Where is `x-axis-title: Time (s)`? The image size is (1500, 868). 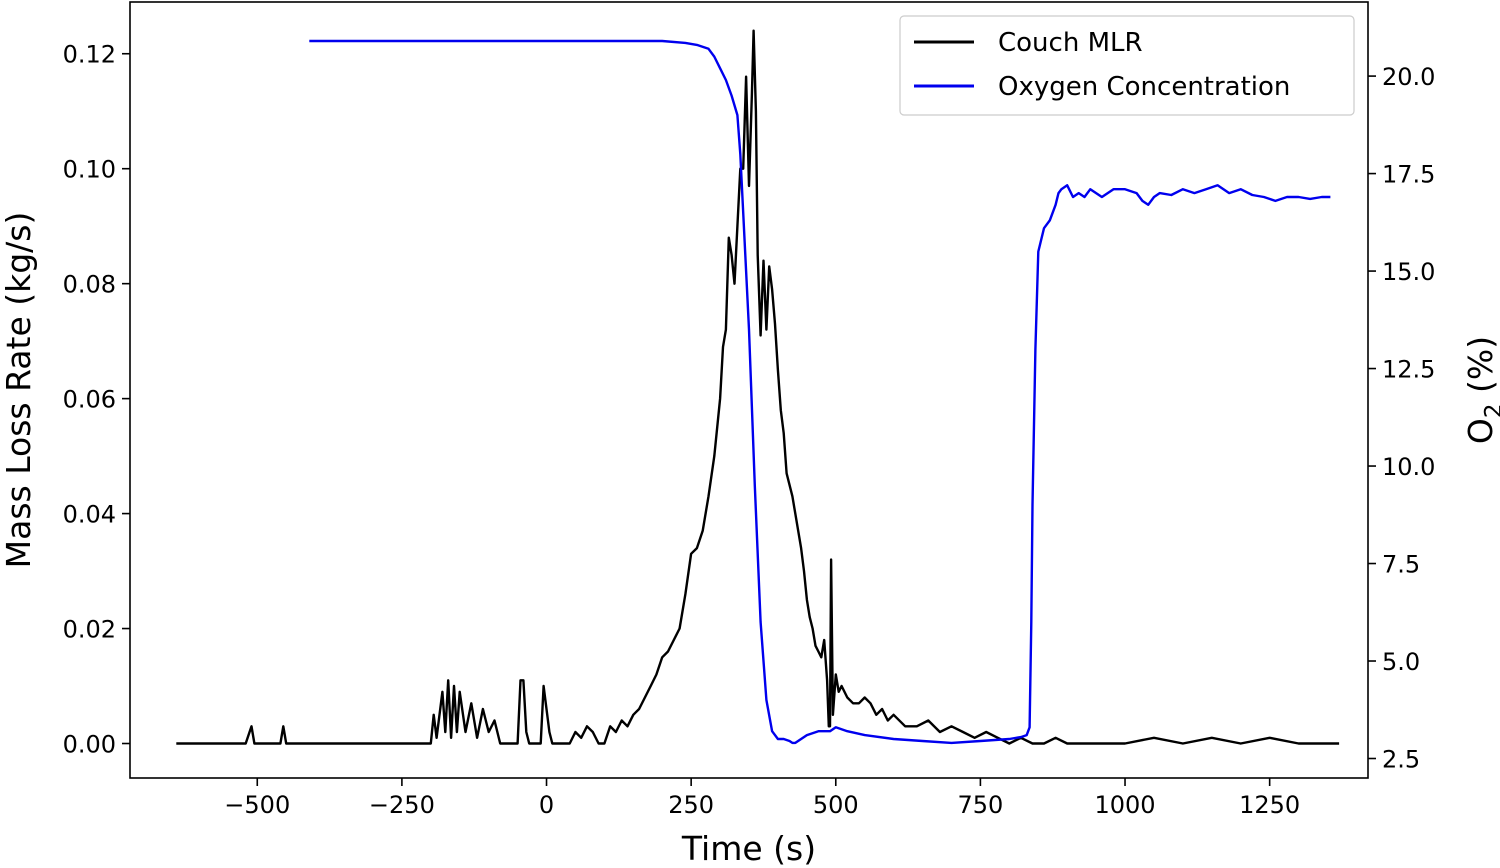 x-axis-title: Time (s) is located at coordinates (748, 848).